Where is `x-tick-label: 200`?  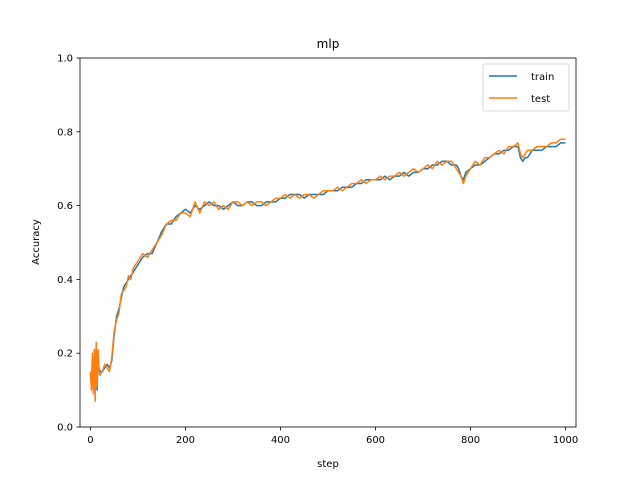 x-tick-label: 200 is located at coordinates (185, 440).